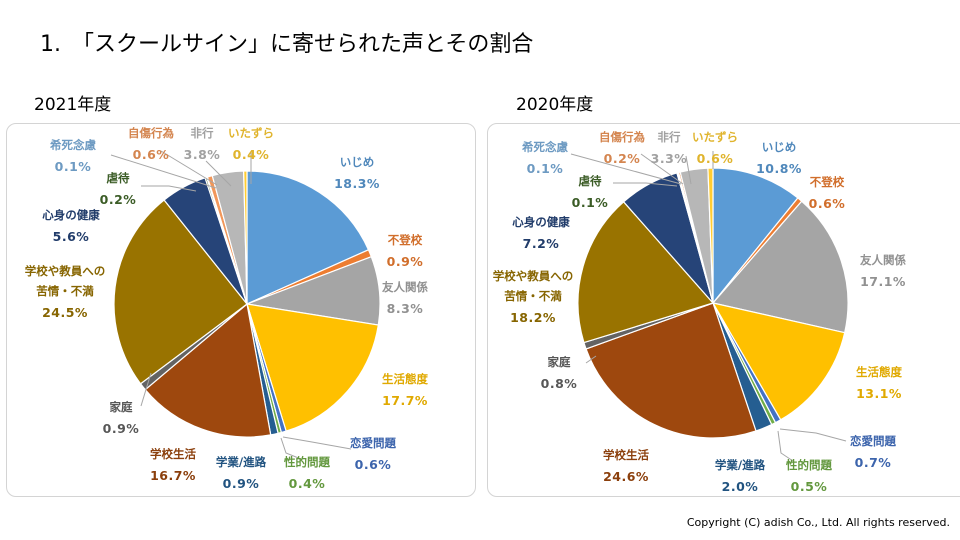 The image size is (960, 540). Describe the element at coordinates (809, 486) in the screenshot. I see `value-label: 0.5%` at that location.